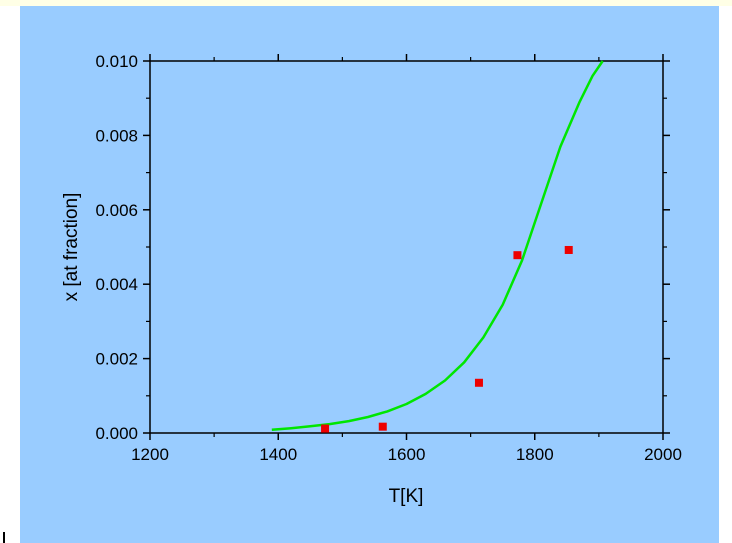  Describe the element at coordinates (406, 496) in the screenshot. I see `x-axis-title: T[K]` at that location.